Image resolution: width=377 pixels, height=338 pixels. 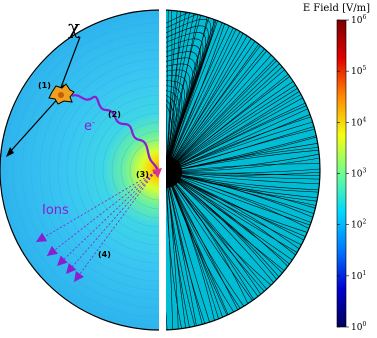 I want to click on tick-exponent: 4, so click(x=364, y=119).